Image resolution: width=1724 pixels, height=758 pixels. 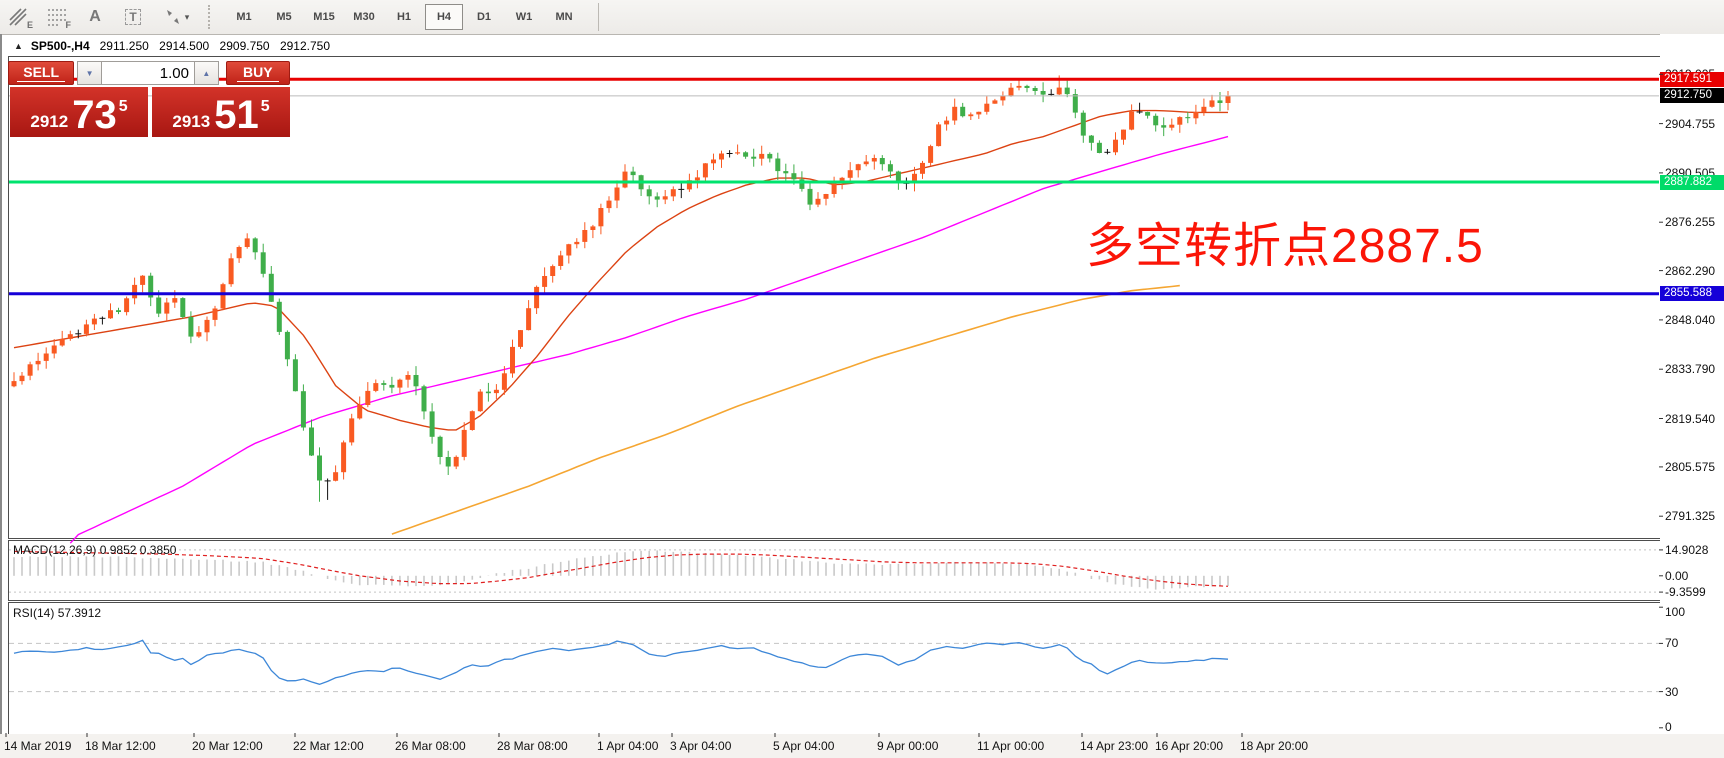 I want to click on volume-decrease-button: ▼, so click(x=89, y=73).